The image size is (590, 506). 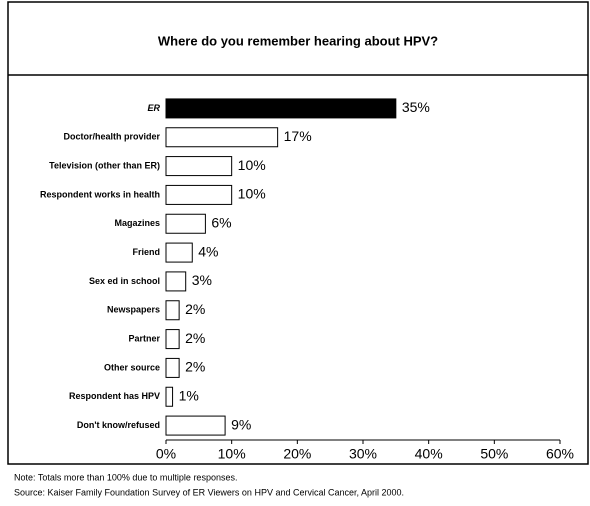 I want to click on x-tick-label: 30%, so click(x=363, y=454).